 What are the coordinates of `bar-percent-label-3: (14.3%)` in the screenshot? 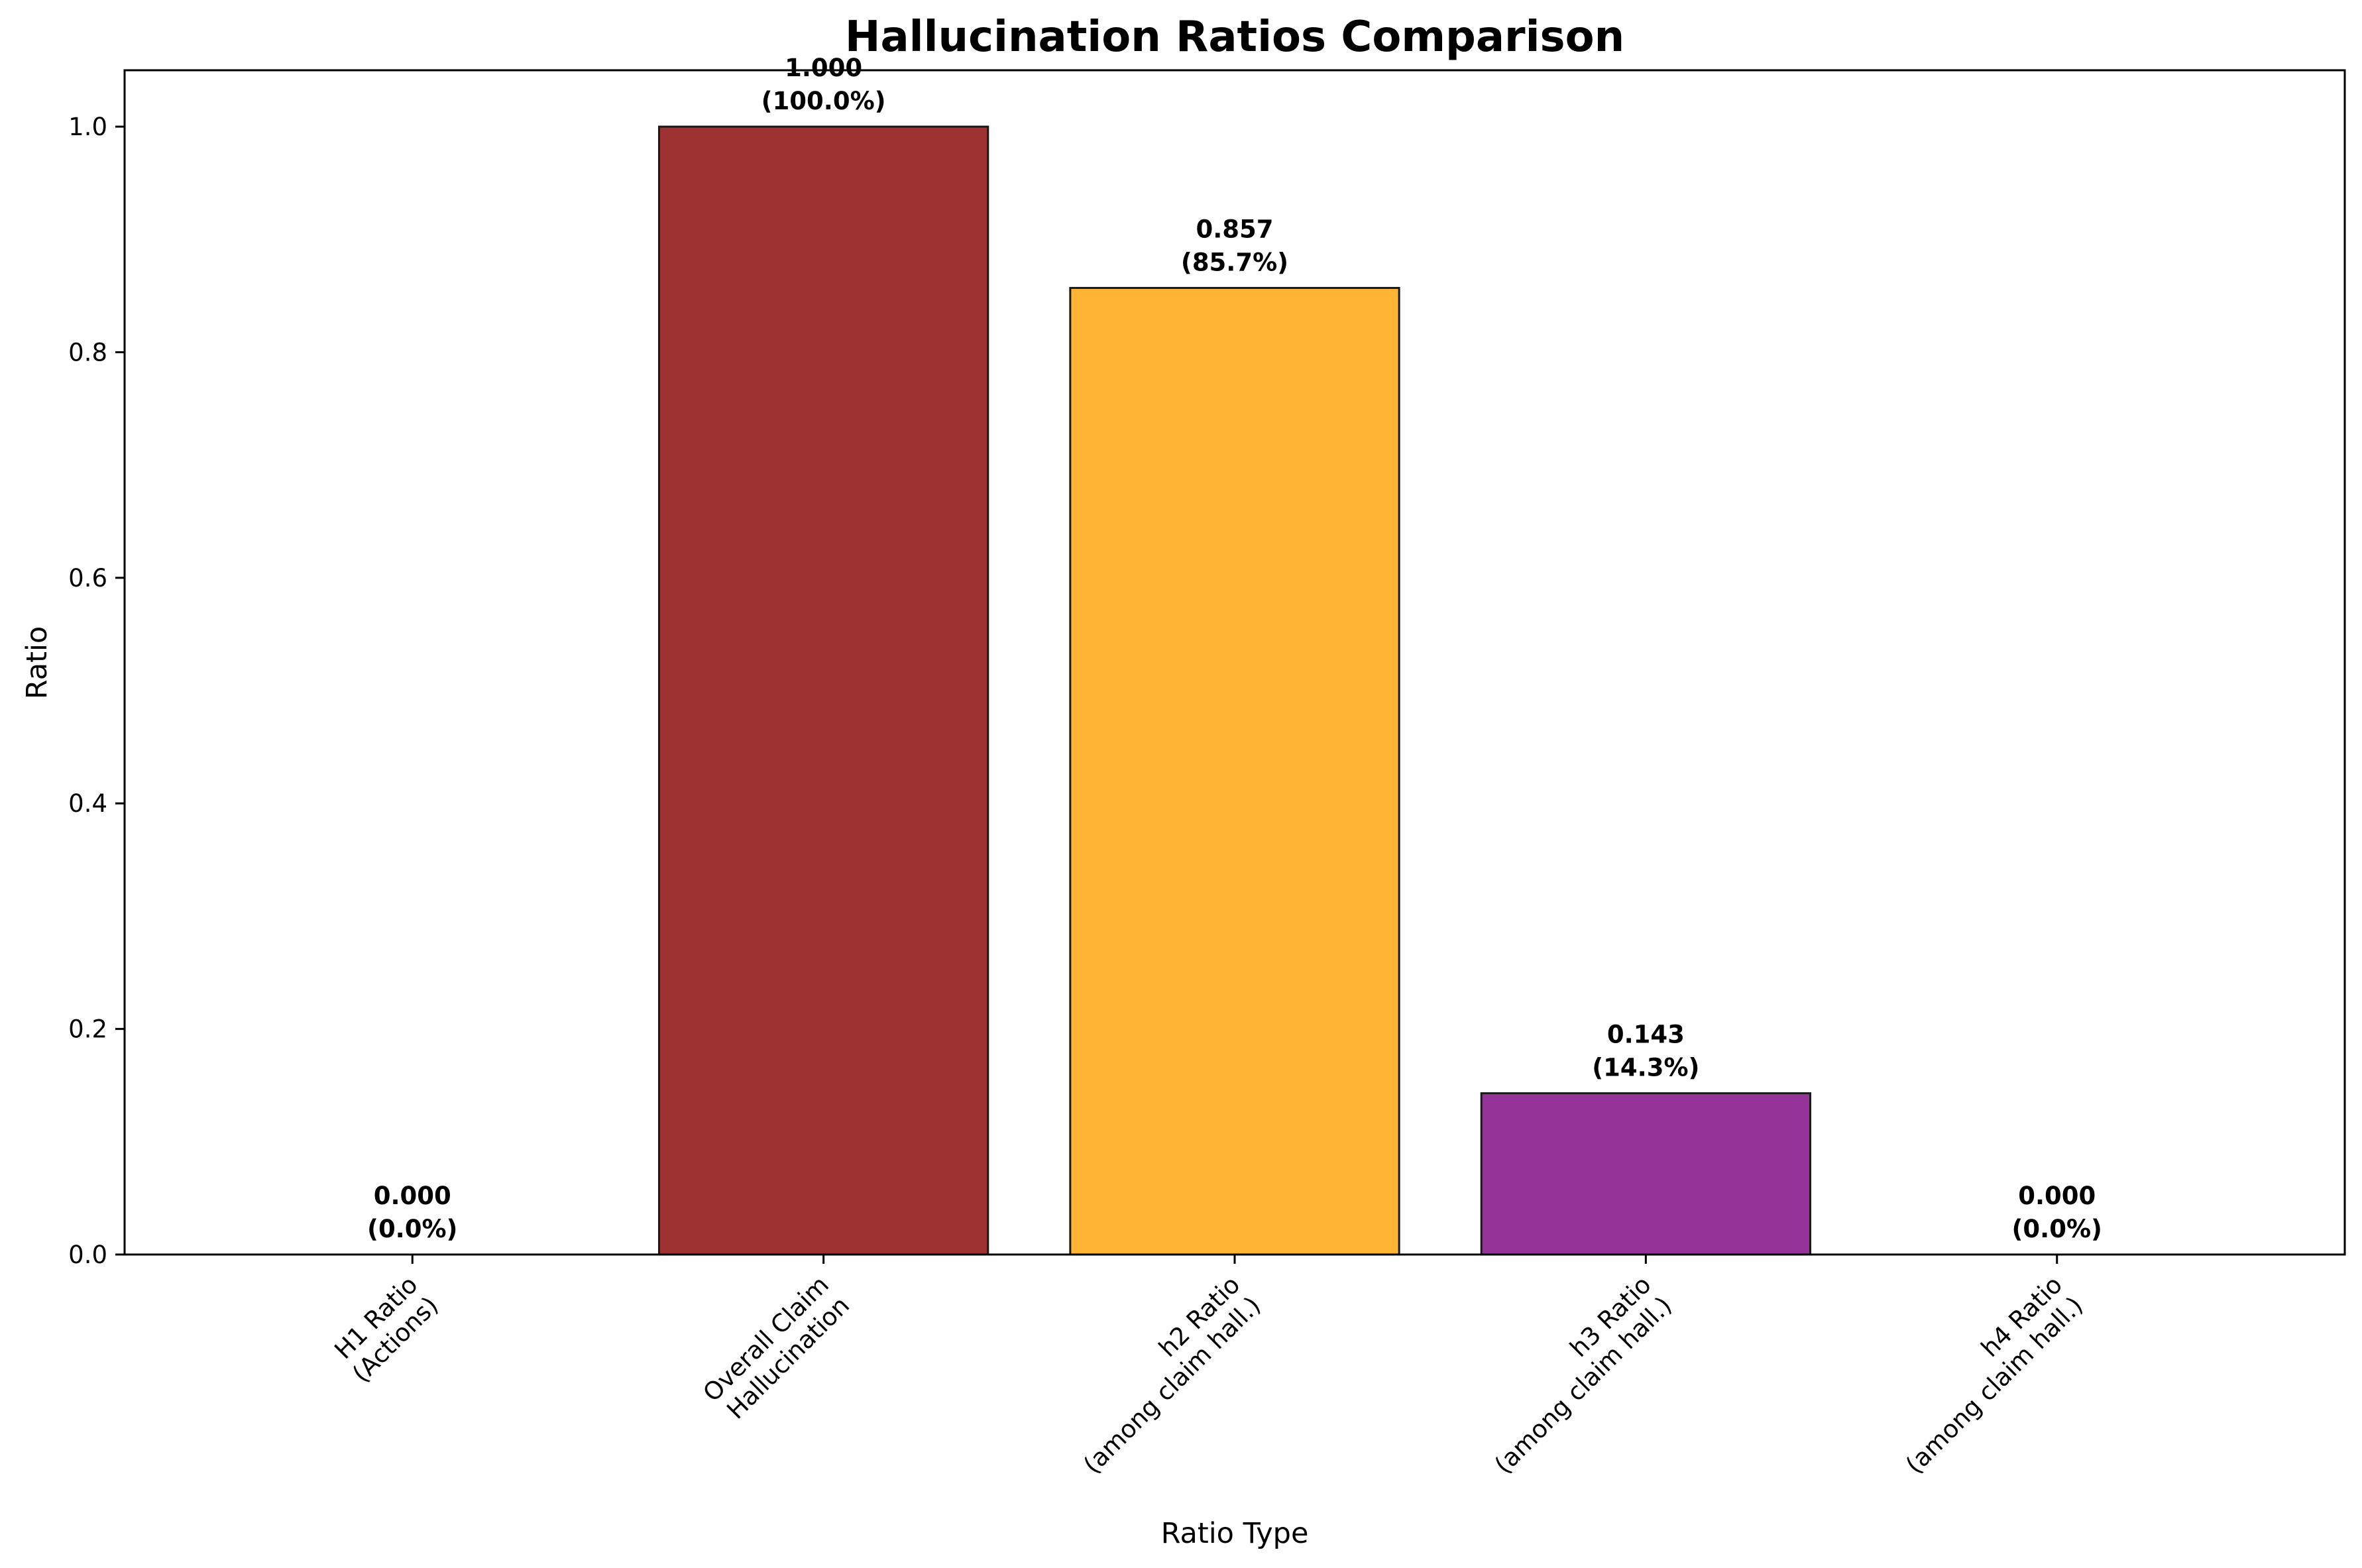 It's located at (1645, 1068).